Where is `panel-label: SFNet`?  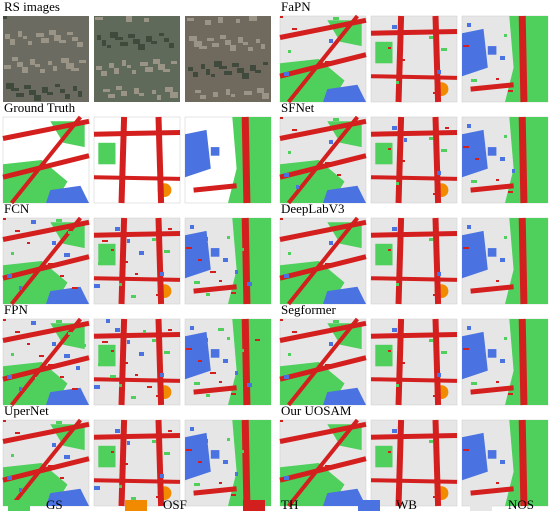 panel-label: SFNet is located at coordinates (298, 107).